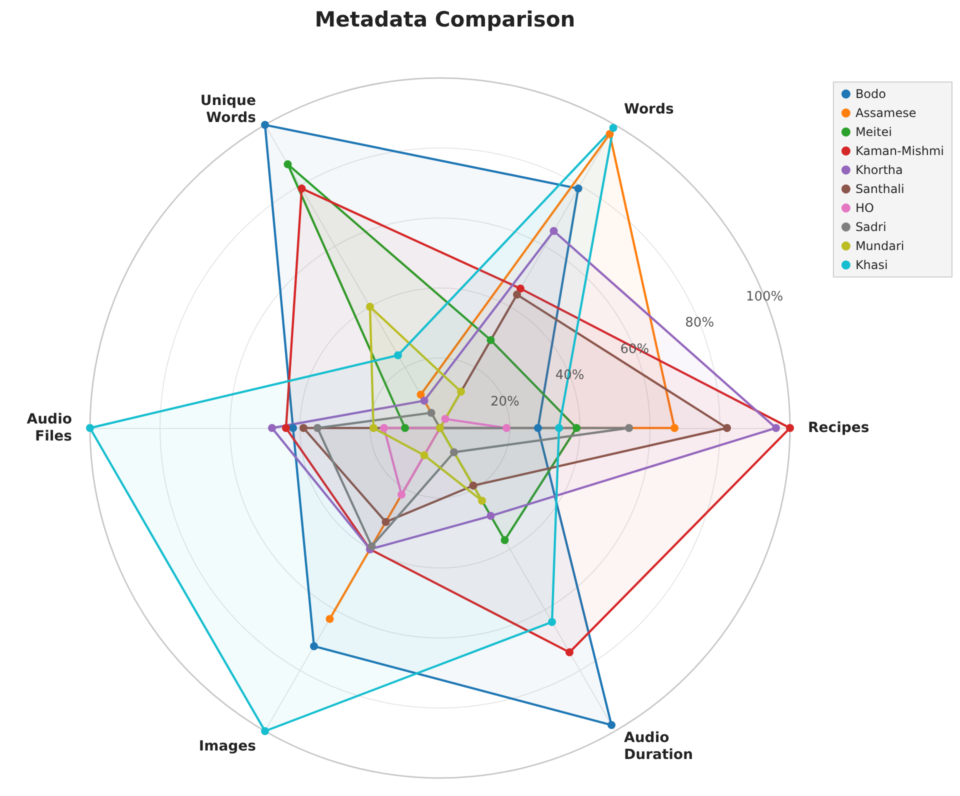 The width and height of the screenshot is (960, 796). I want to click on legend-label: Meitei, so click(873, 132).